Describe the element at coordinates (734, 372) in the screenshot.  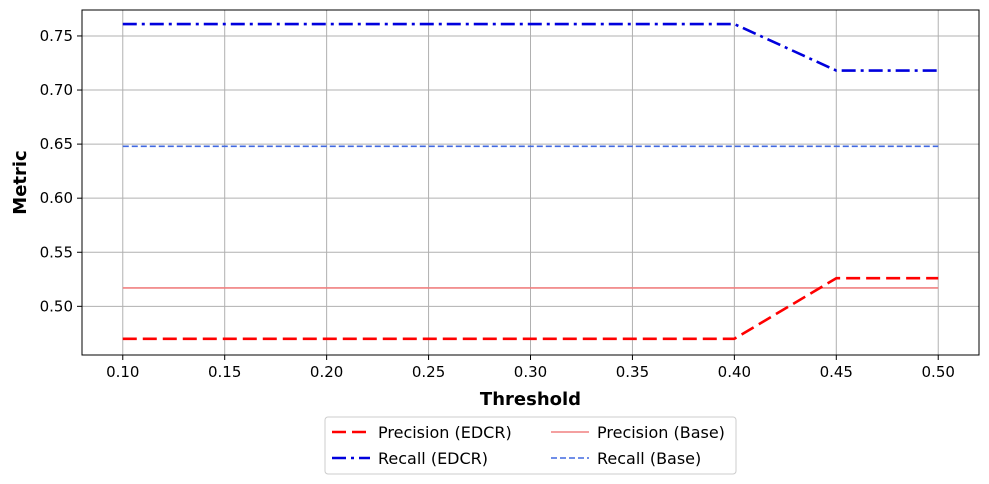
I see `x-tick-label: 0.40` at that location.